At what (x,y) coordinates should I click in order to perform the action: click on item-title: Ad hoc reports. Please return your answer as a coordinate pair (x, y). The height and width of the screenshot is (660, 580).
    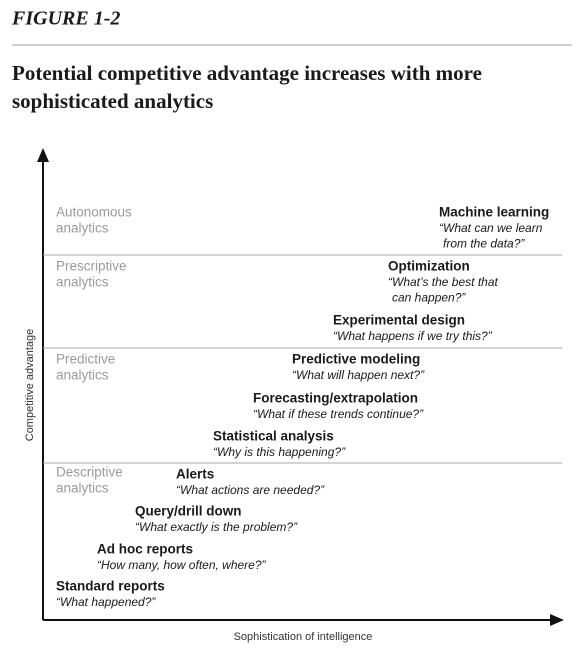
    Looking at the image, I should click on (145, 549).